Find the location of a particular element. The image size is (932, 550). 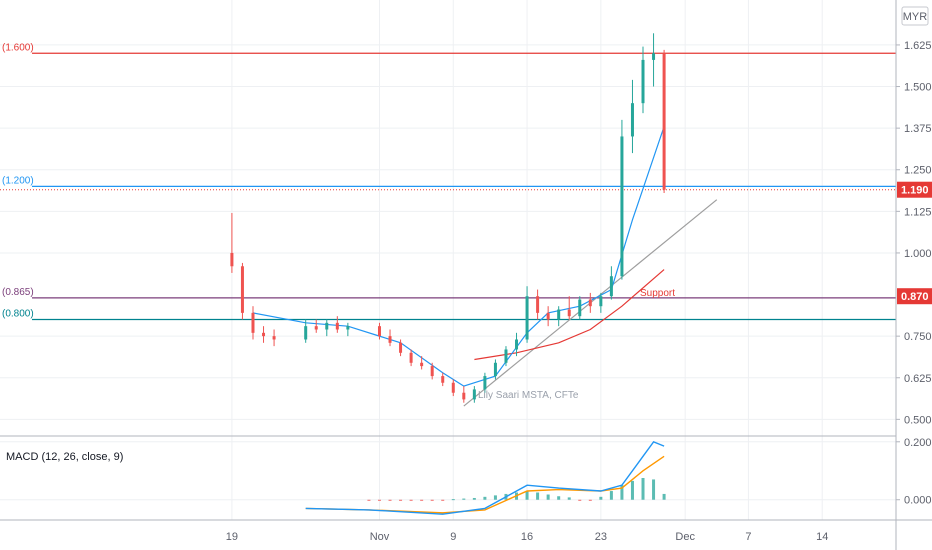

price-badges: 1.190 0.870 is located at coordinates (914, 243).